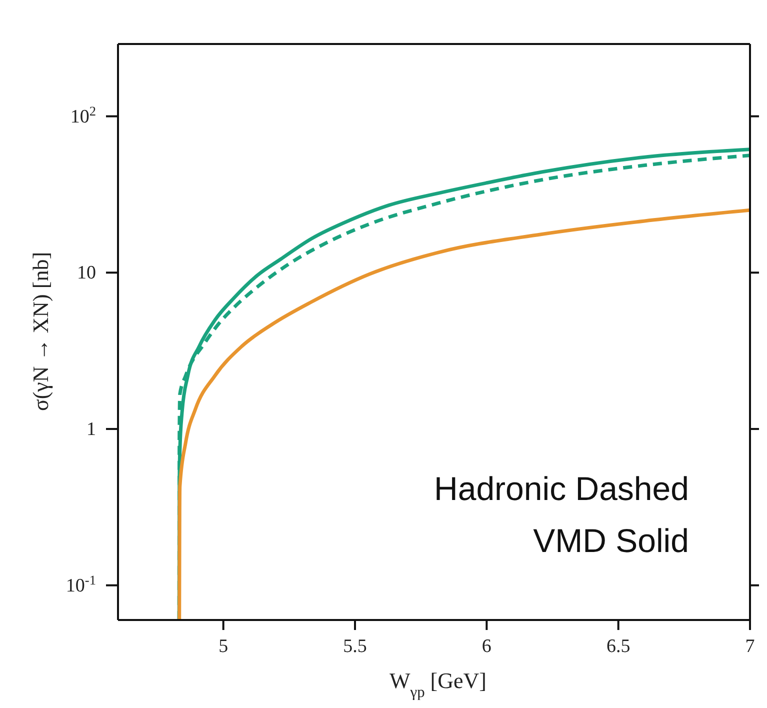 This screenshot has width=767, height=708. What do you see at coordinates (40, 332) in the screenshot?
I see `y-axis-title: σ(γN → XN) [nb]` at bounding box center [40, 332].